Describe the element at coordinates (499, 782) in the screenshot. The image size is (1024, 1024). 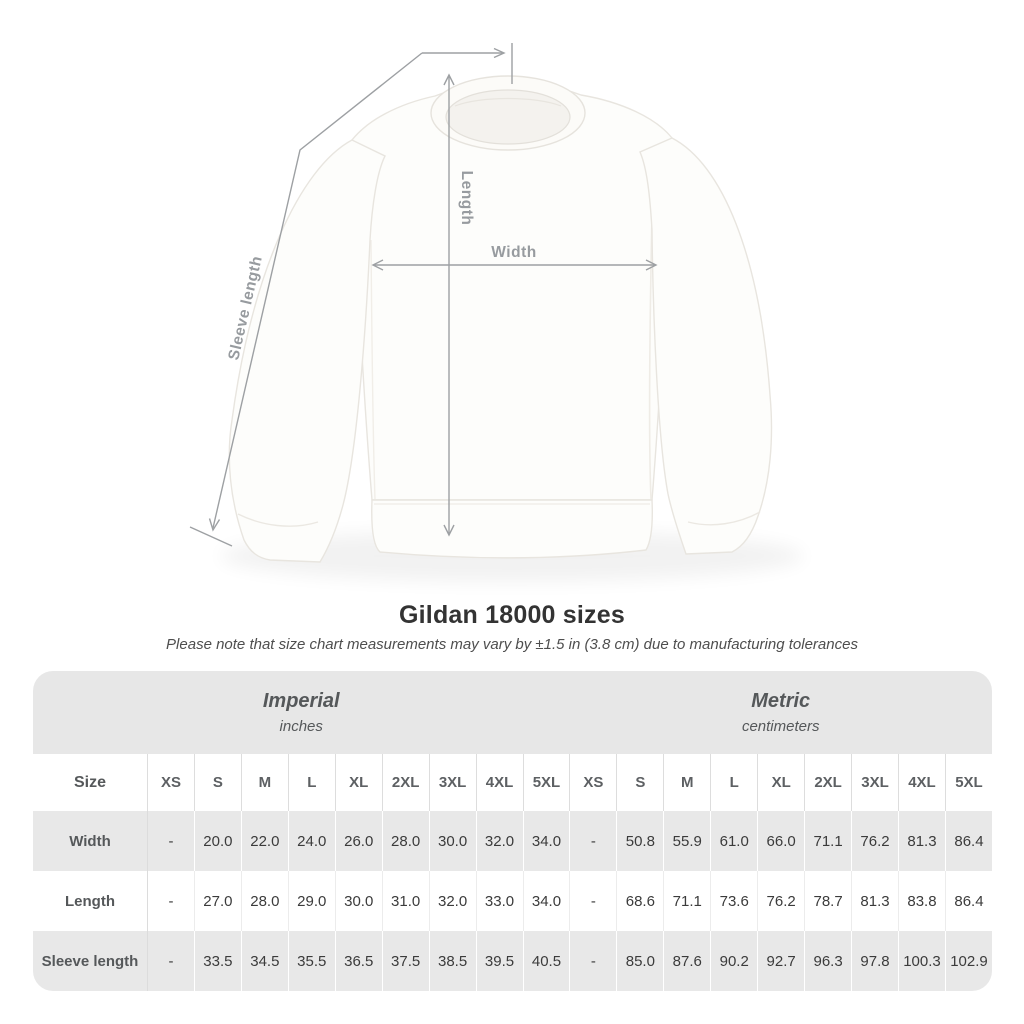
I see `col-header-imperial-4xl: 4XL` at that location.